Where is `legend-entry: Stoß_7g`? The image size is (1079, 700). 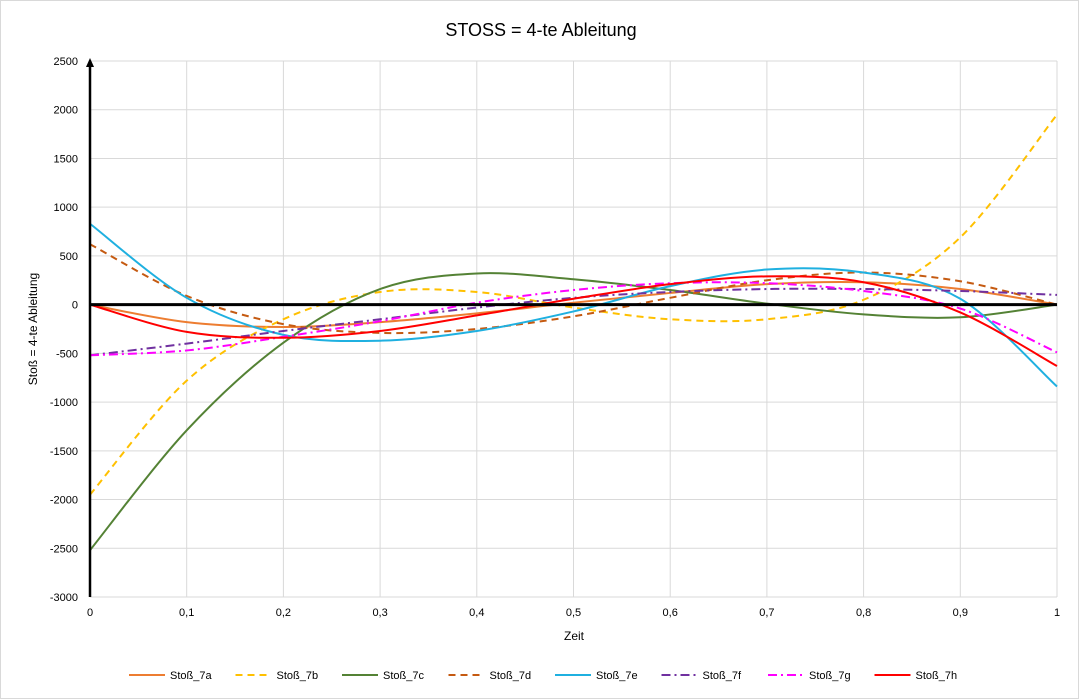 legend-entry: Stoß_7g is located at coordinates (809, 676).